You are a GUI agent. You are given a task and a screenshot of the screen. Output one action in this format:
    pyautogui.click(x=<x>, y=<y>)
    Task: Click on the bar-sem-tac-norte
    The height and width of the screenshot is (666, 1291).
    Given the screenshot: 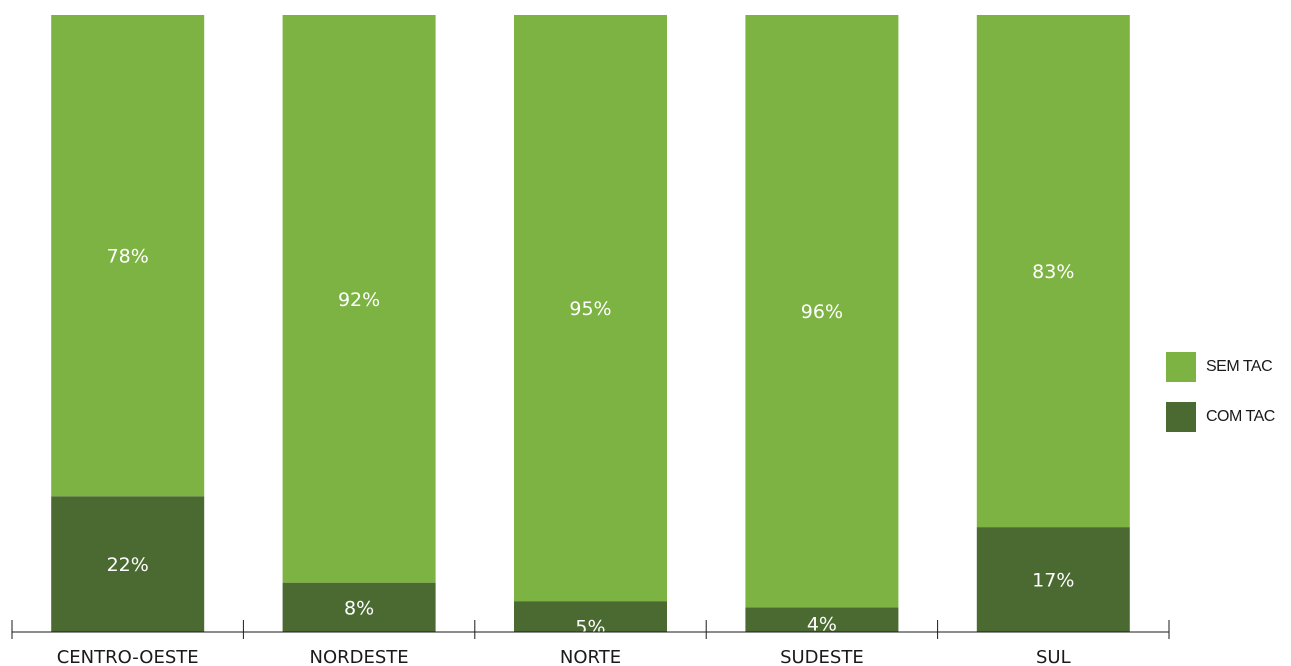 What is the action you would take?
    pyautogui.click(x=590, y=308)
    